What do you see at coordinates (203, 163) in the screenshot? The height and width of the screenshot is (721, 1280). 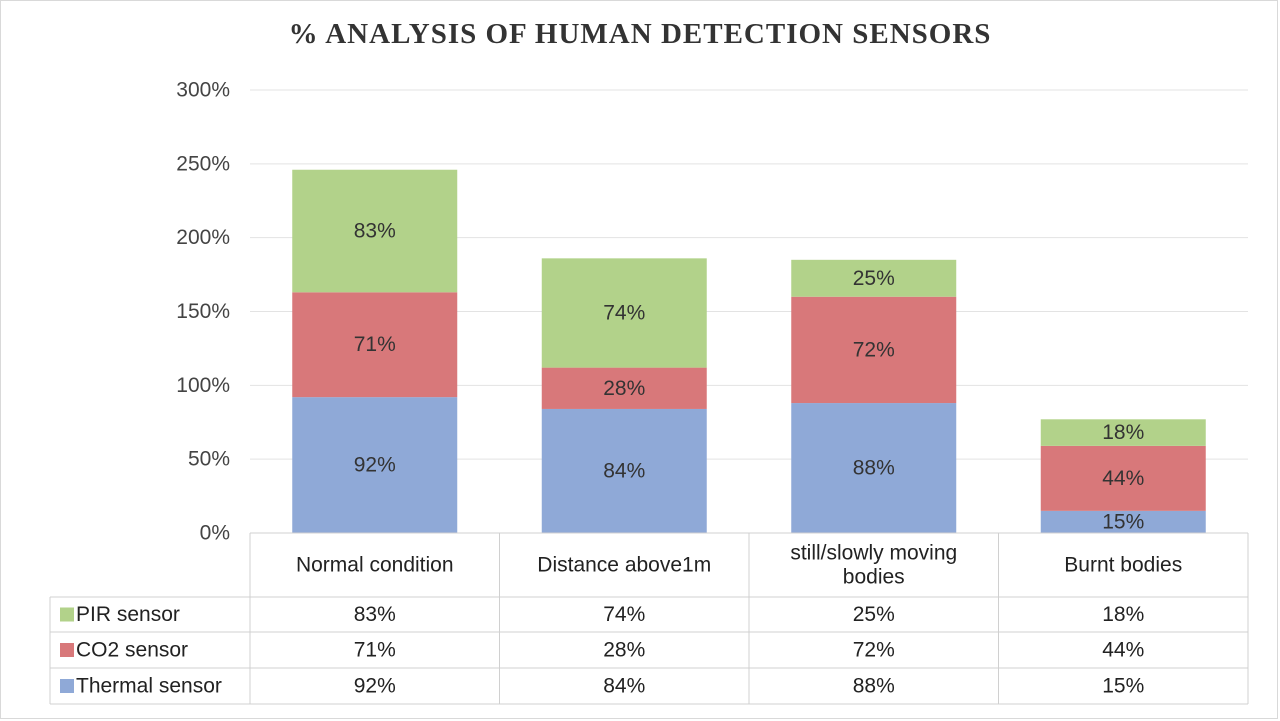 I see `y-tick-label: 250%` at bounding box center [203, 163].